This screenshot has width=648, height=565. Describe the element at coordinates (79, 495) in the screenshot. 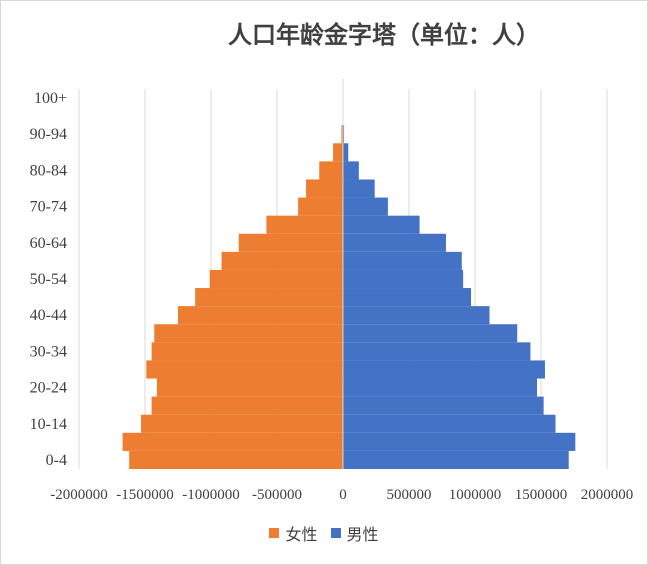

I see `x-tick-label-0: -2000000` at that location.